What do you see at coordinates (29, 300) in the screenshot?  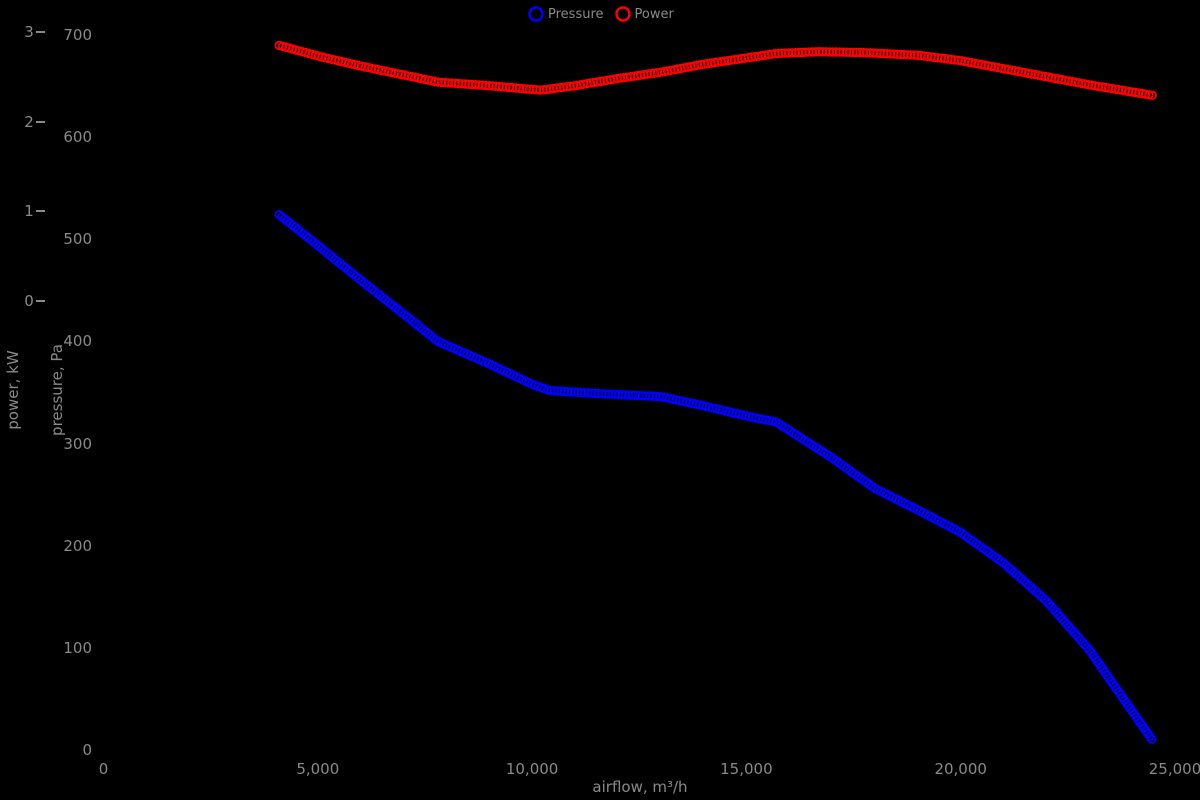 I see `power-axis-tick-label: 0` at bounding box center [29, 300].